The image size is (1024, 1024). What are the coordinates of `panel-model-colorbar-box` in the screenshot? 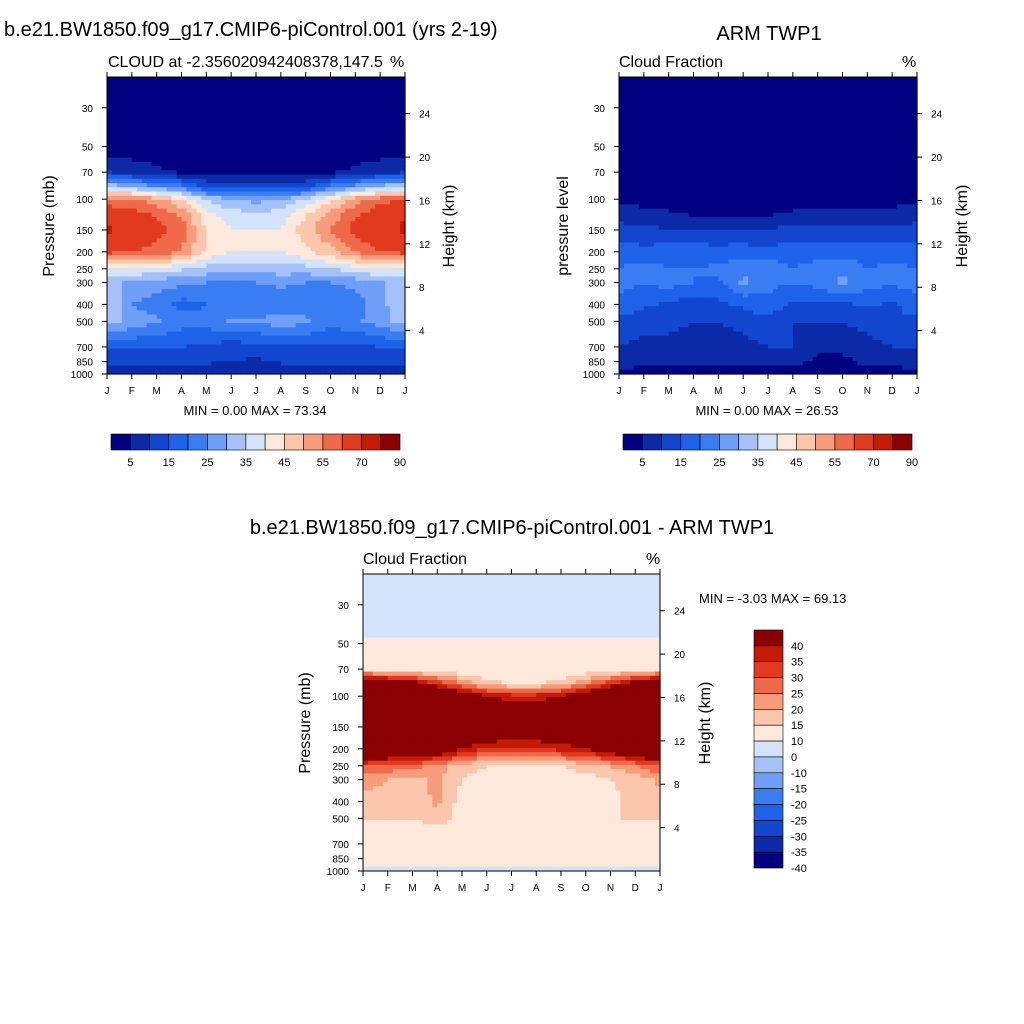 It's located at (178, 442).